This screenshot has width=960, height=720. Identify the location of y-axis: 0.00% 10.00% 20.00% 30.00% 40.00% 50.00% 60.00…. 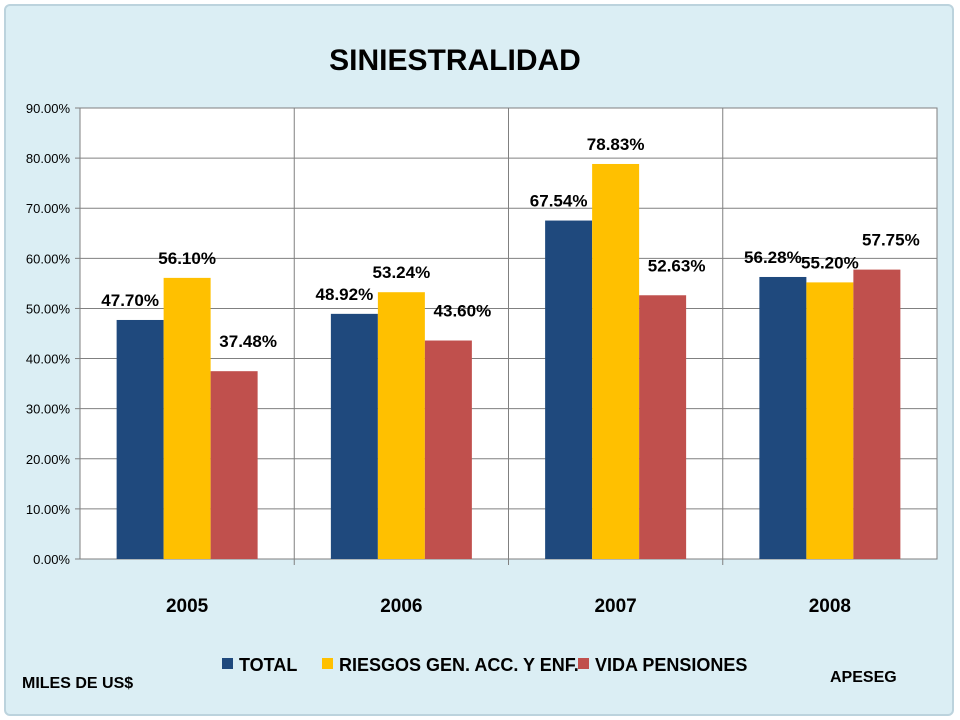
(53, 334).